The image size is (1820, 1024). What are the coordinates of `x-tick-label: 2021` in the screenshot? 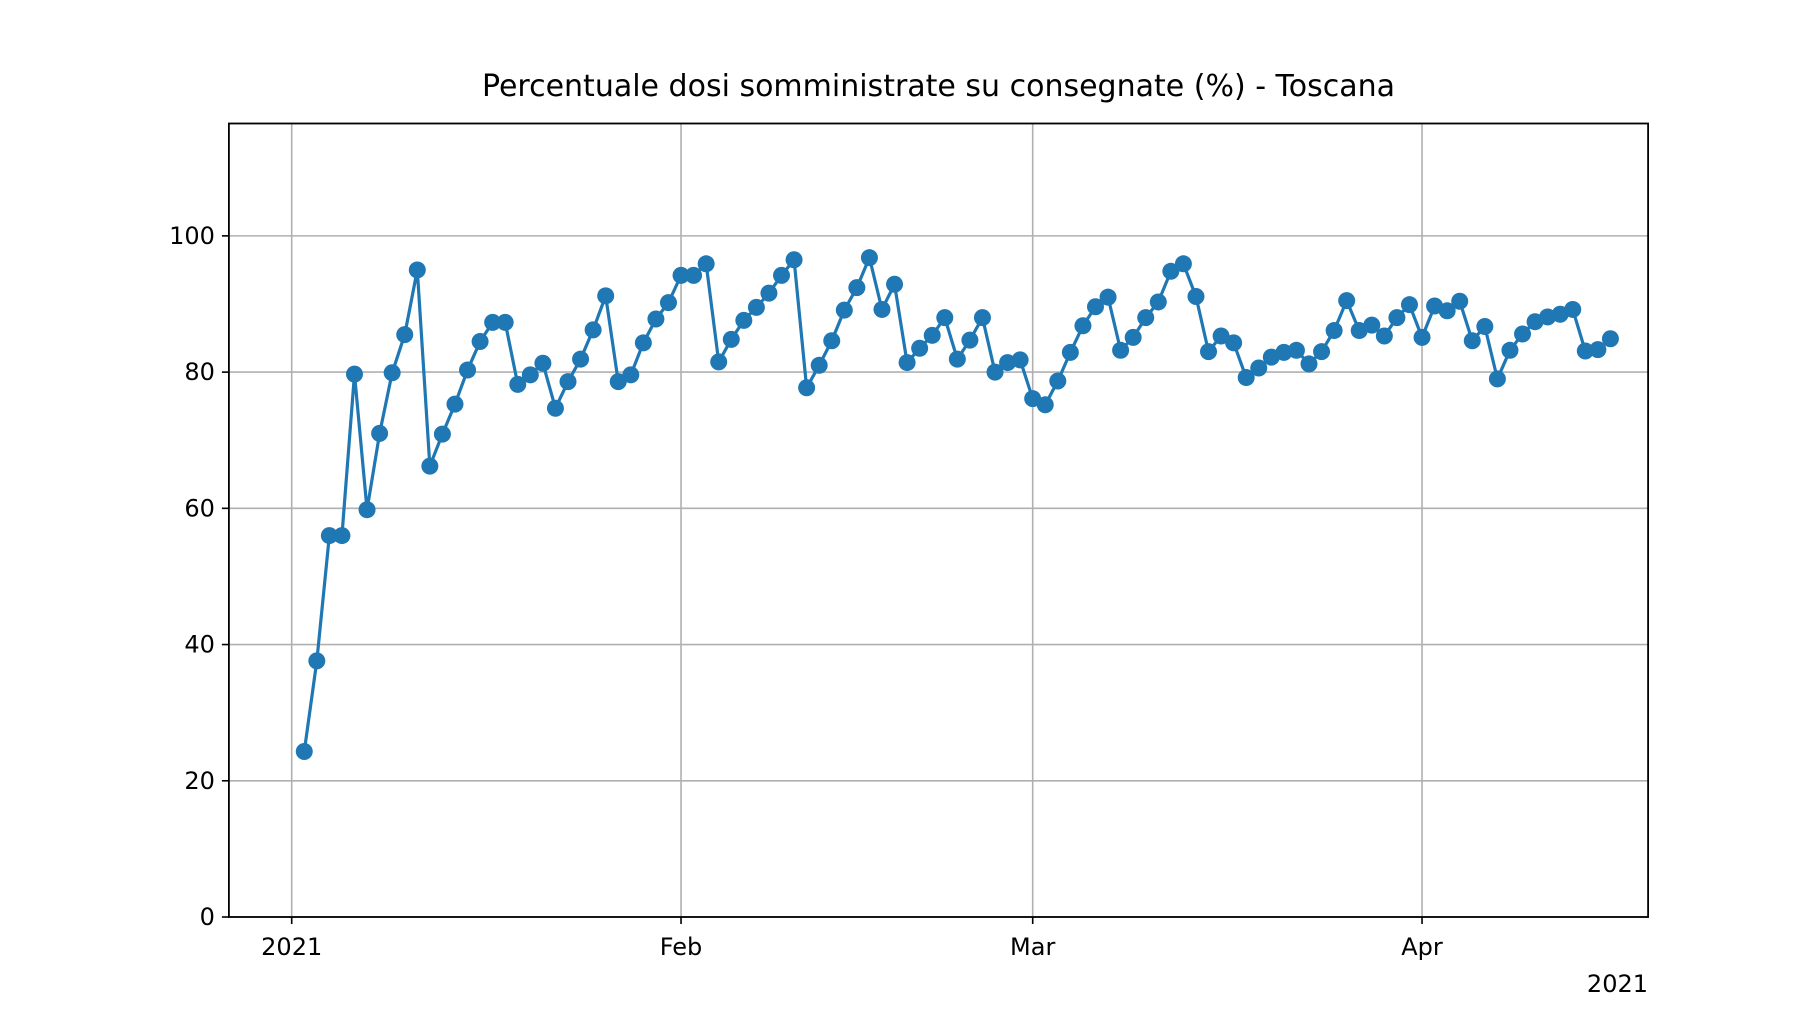 It's located at (291, 947).